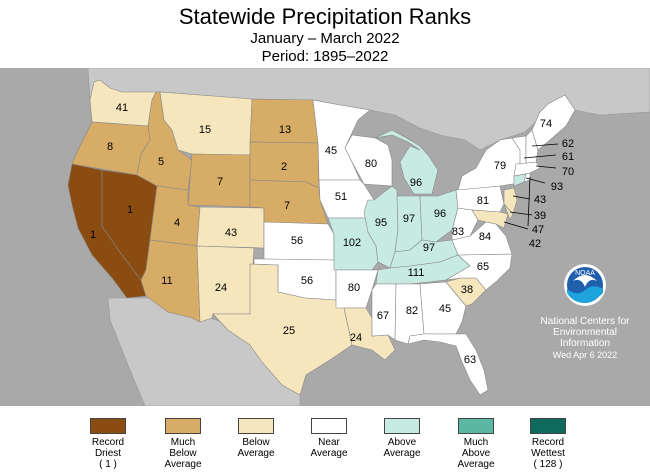 The height and width of the screenshot is (475, 650). What do you see at coordinates (383, 316) in the screenshot?
I see `rank-MS: 67` at bounding box center [383, 316].